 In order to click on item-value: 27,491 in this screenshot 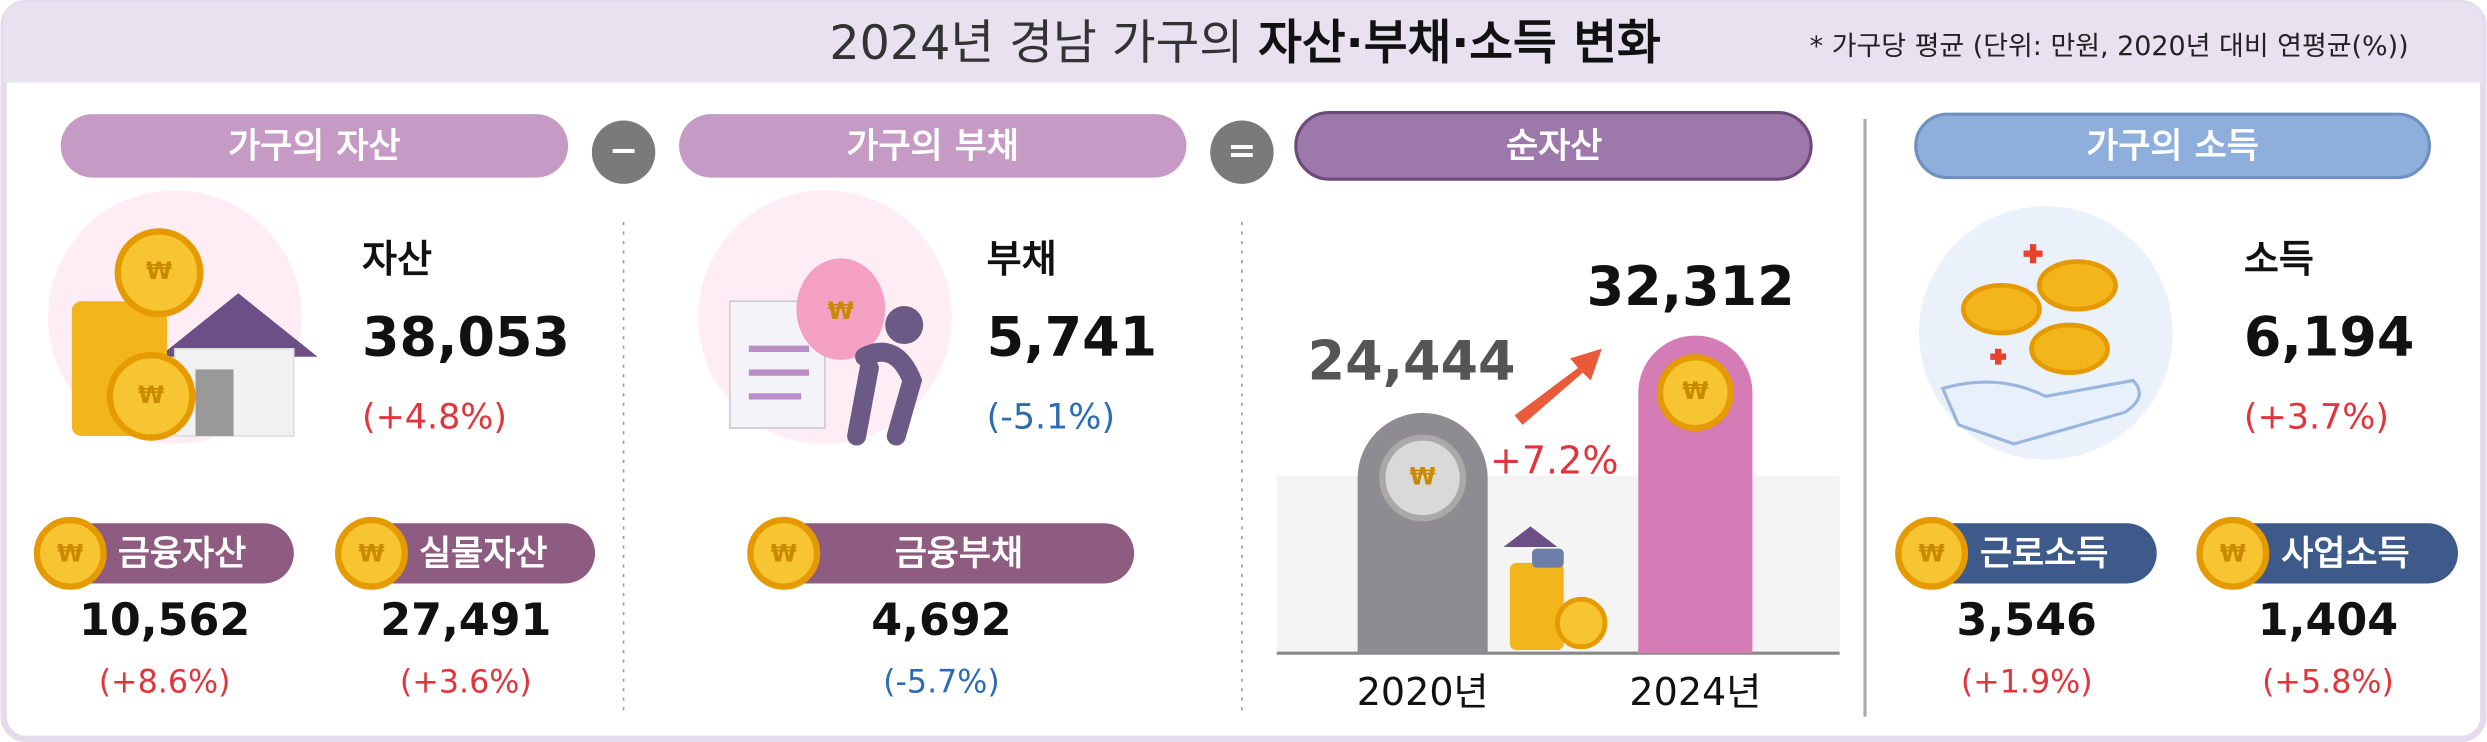, I will do `click(465, 620)`.